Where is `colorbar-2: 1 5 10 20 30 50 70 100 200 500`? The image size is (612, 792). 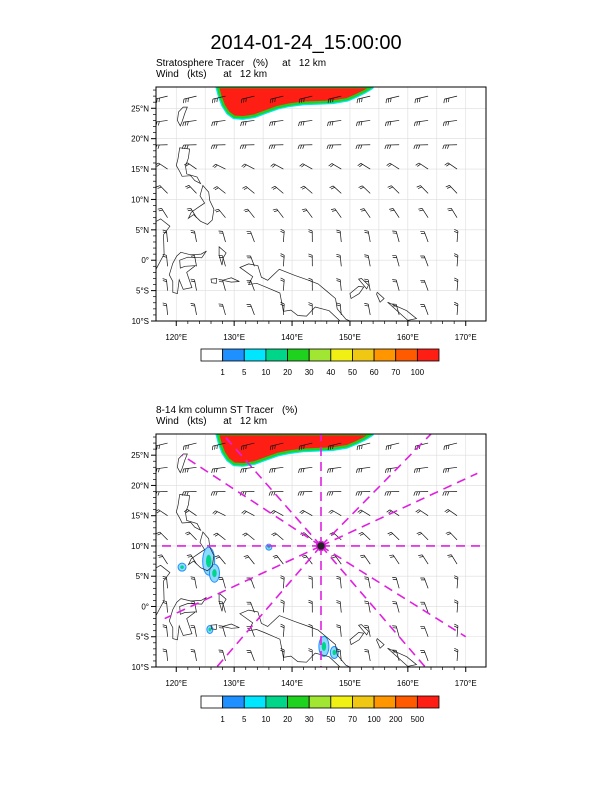
colorbar-2: 1 5 10 20 30 50 70 100 200 500 is located at coordinates (320, 709).